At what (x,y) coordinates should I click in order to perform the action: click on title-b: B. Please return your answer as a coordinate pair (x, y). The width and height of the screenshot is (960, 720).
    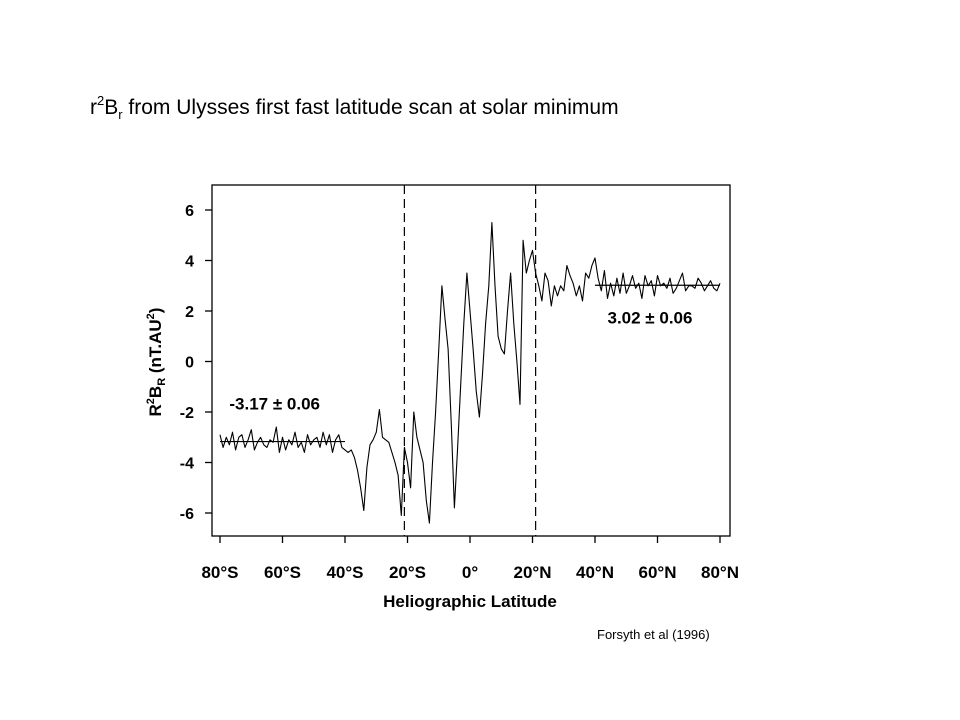
    Looking at the image, I should click on (111, 107).